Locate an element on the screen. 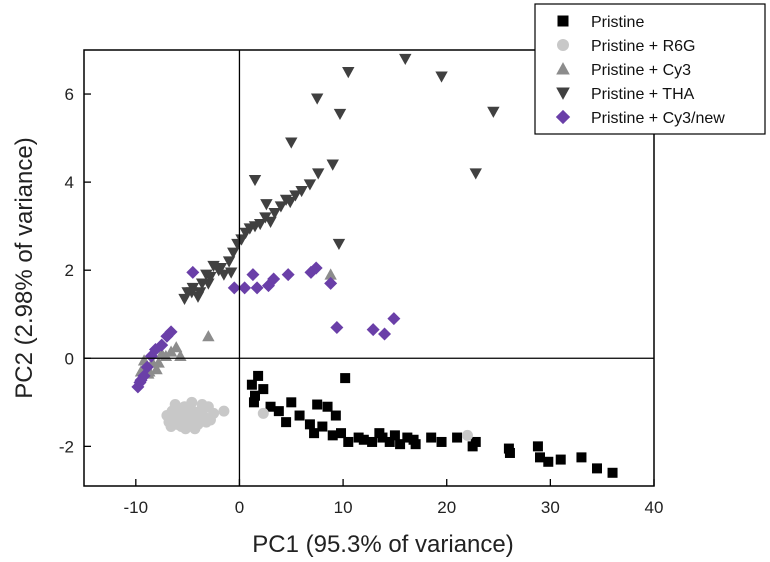 Image resolution: width=770 pixels, height=562 pixels. x-tick-label: 10 is located at coordinates (343, 507).